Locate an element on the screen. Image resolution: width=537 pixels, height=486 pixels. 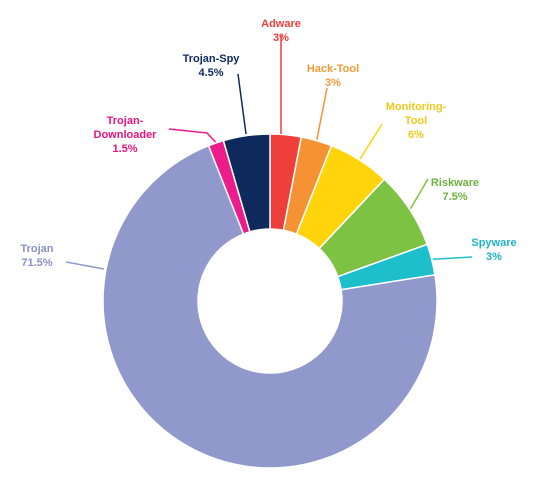
leader-line-riskware is located at coordinates (419, 194).